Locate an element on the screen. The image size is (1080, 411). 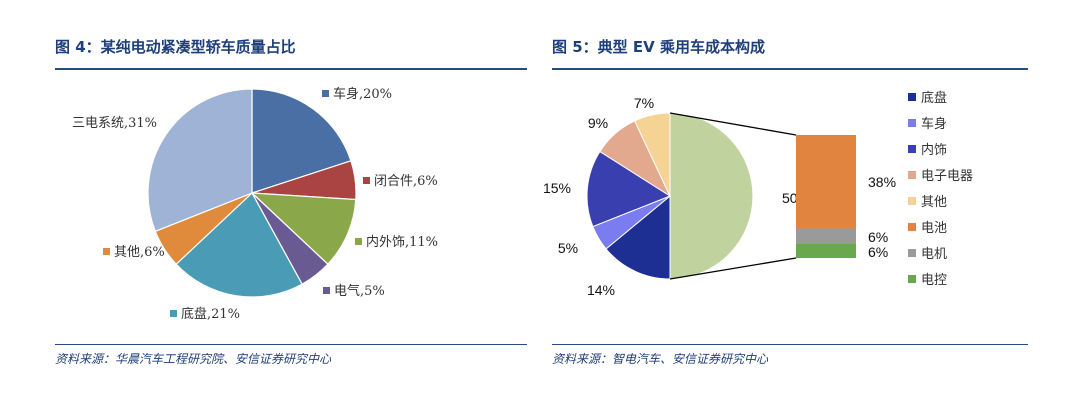
label-marker-e794b5e6b094 is located at coordinates (326, 290).